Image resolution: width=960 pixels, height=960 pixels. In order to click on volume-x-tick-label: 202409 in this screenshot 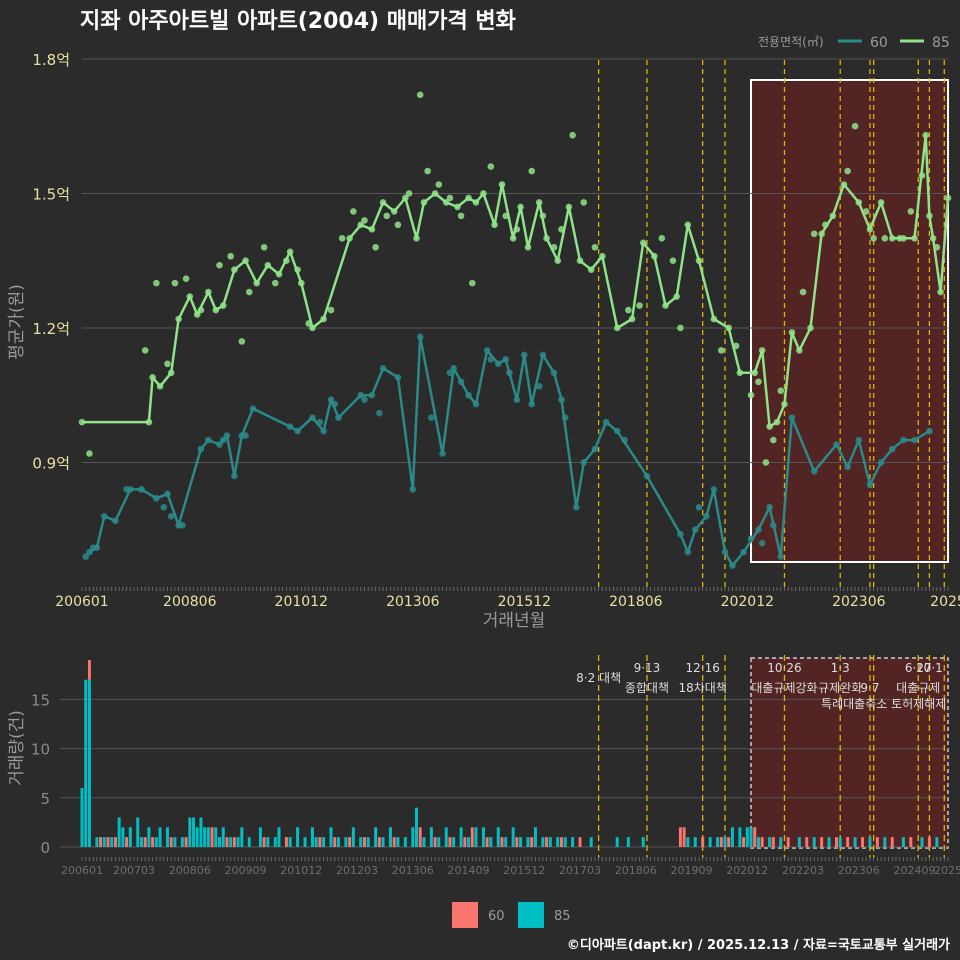, I will do `click(915, 870)`.